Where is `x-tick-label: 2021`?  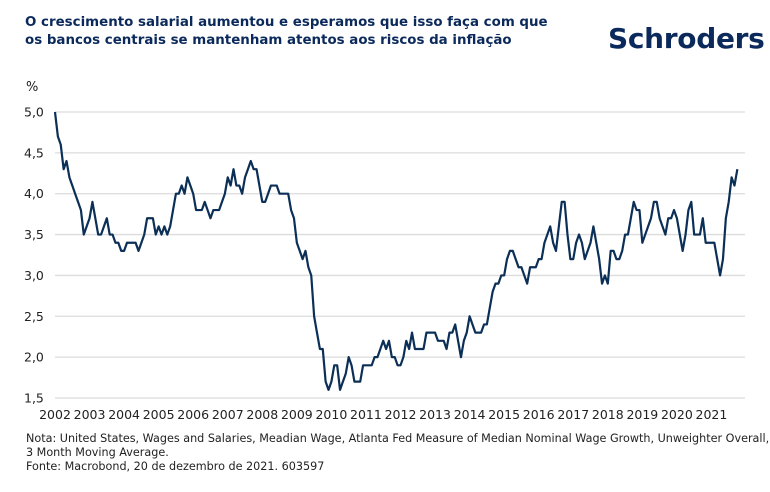
x-tick-label: 2021 is located at coordinates (712, 414).